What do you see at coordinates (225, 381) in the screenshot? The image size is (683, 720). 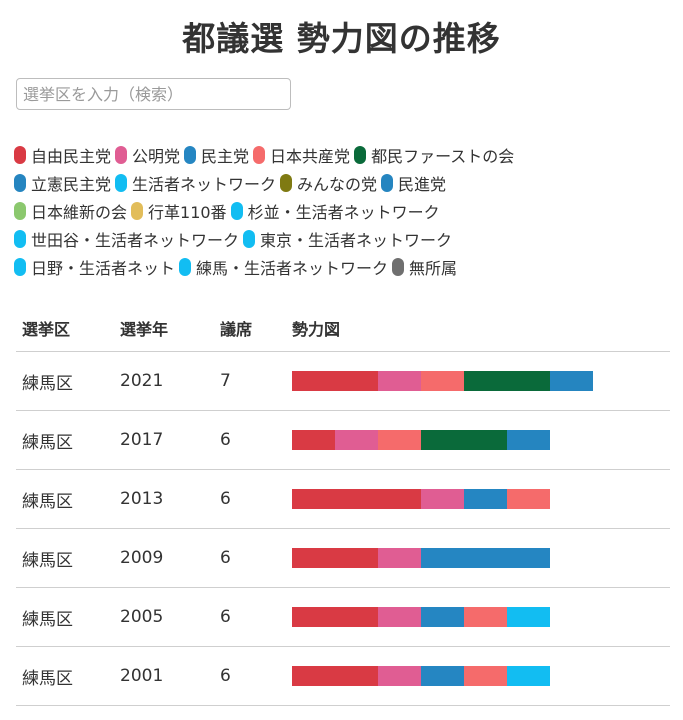 I see `cell-seats: 7` at bounding box center [225, 381].